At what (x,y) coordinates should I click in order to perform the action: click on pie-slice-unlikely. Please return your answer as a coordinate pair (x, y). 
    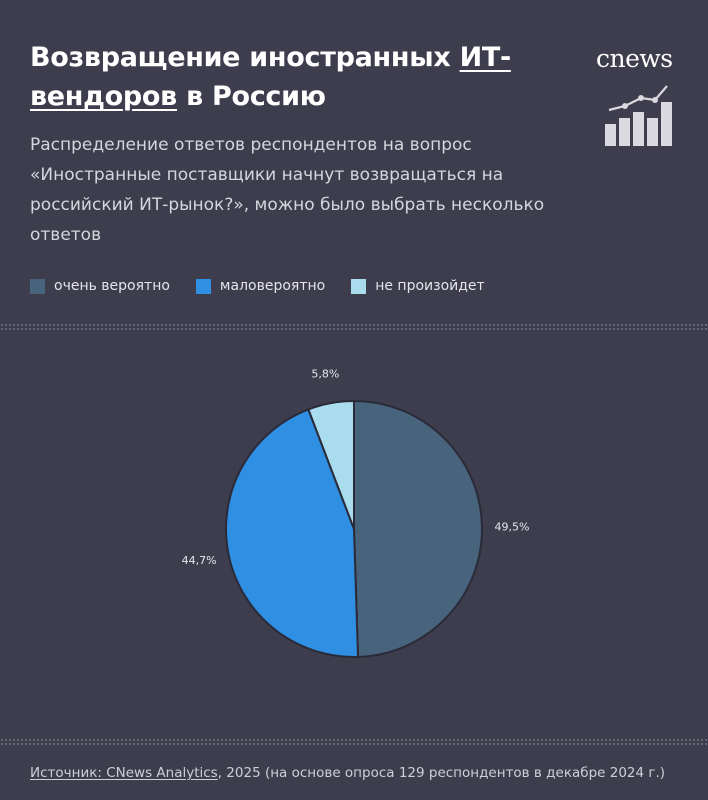
    Looking at the image, I should click on (292, 533).